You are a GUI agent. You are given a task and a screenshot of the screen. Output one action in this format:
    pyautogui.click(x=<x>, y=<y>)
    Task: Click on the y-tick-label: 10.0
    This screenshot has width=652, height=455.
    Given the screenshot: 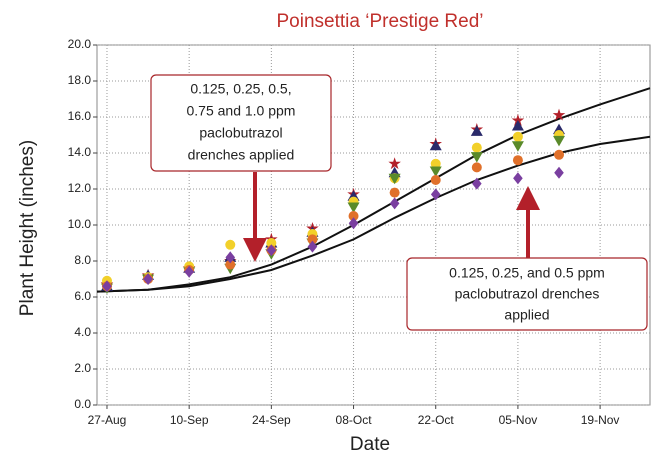 What is the action you would take?
    pyautogui.click(x=80, y=224)
    